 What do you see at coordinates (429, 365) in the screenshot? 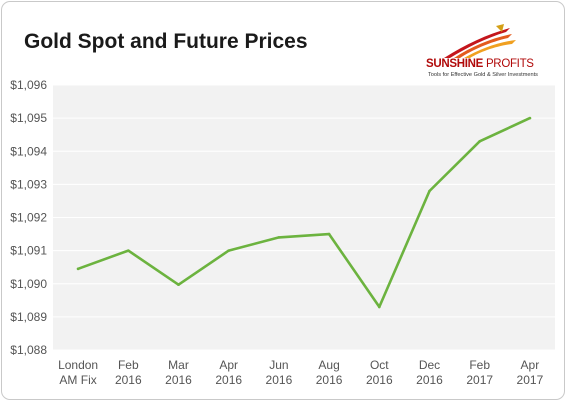
I see `x-tick-label: Dec` at bounding box center [429, 365].